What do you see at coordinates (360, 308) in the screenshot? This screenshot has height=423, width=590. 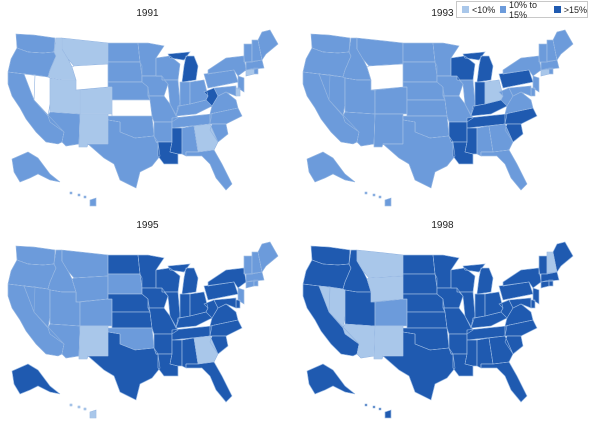 I see `state-ut-1998` at bounding box center [360, 308].